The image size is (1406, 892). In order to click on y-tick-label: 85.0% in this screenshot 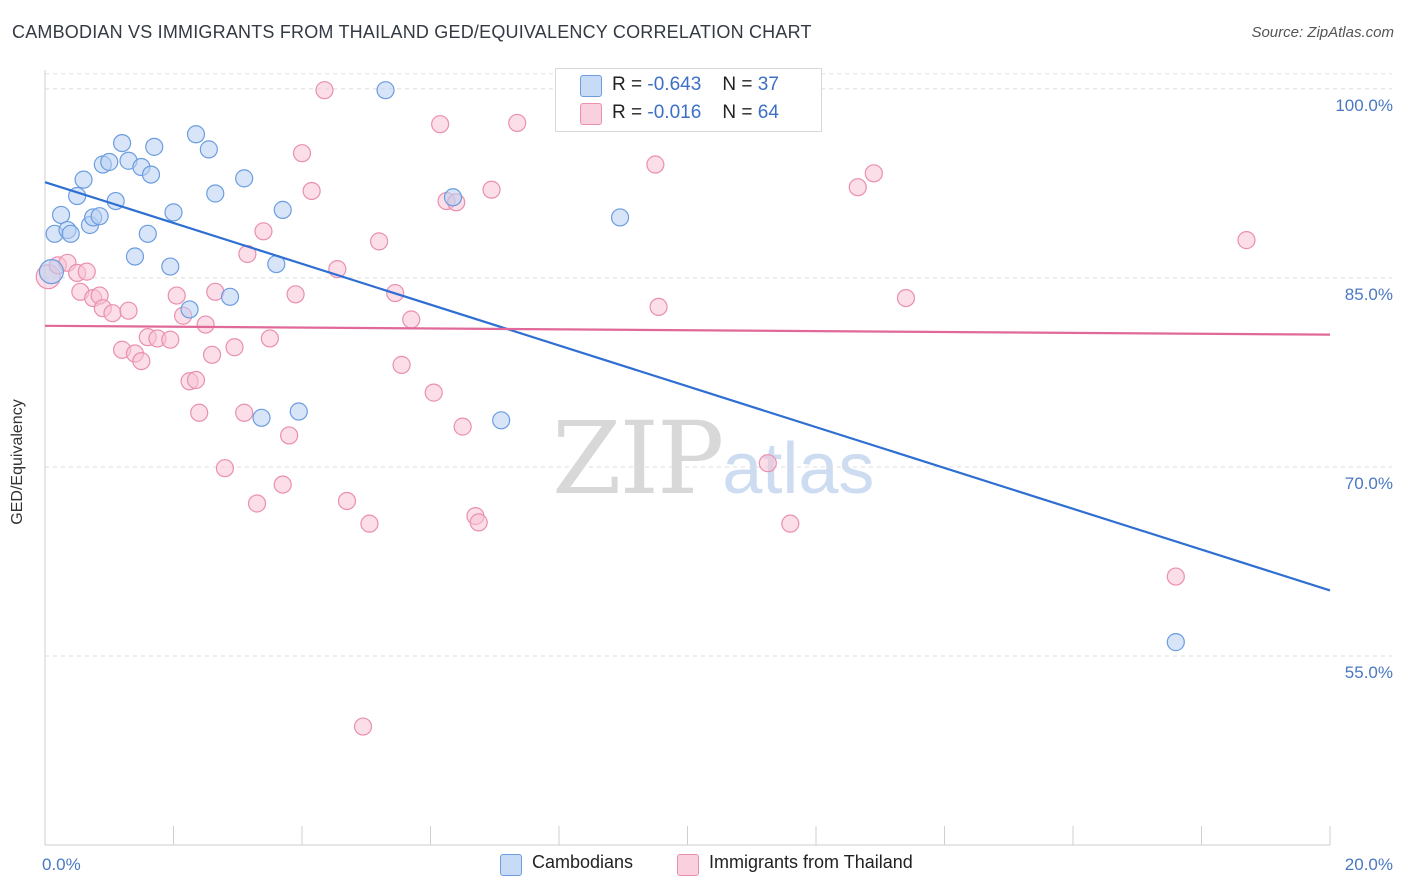, I will do `click(1369, 294)`.